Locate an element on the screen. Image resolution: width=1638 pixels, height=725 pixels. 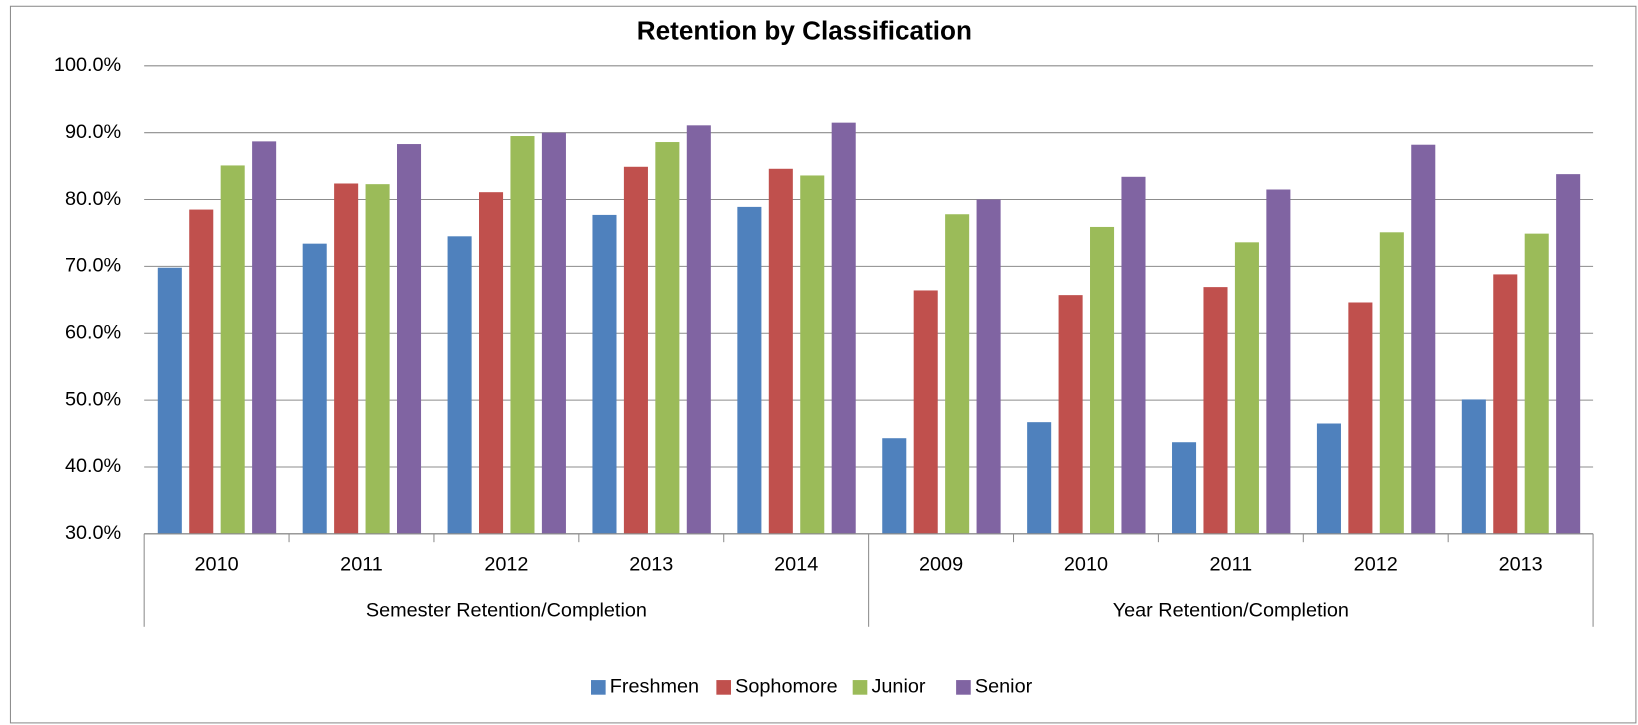
y-tick-label: 100.0% is located at coordinates (87, 65).